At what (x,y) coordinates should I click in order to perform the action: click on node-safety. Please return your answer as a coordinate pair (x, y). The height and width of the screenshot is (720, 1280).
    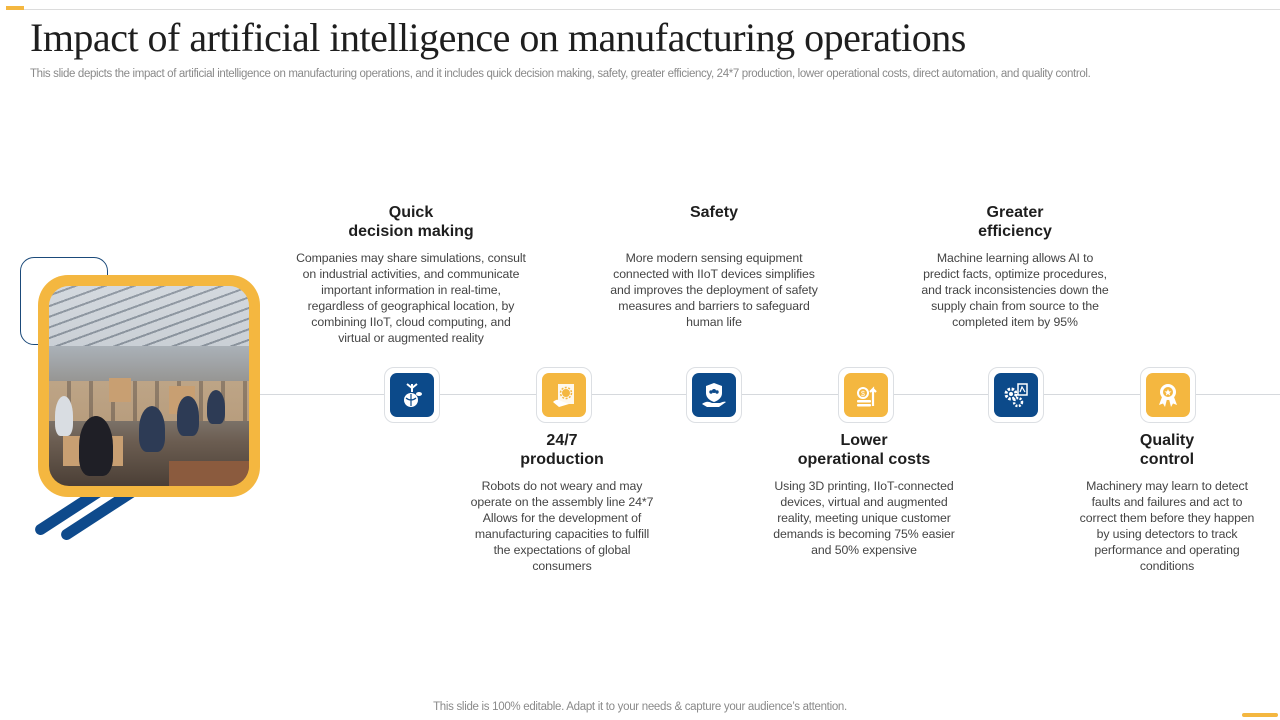
    Looking at the image, I should click on (714, 395).